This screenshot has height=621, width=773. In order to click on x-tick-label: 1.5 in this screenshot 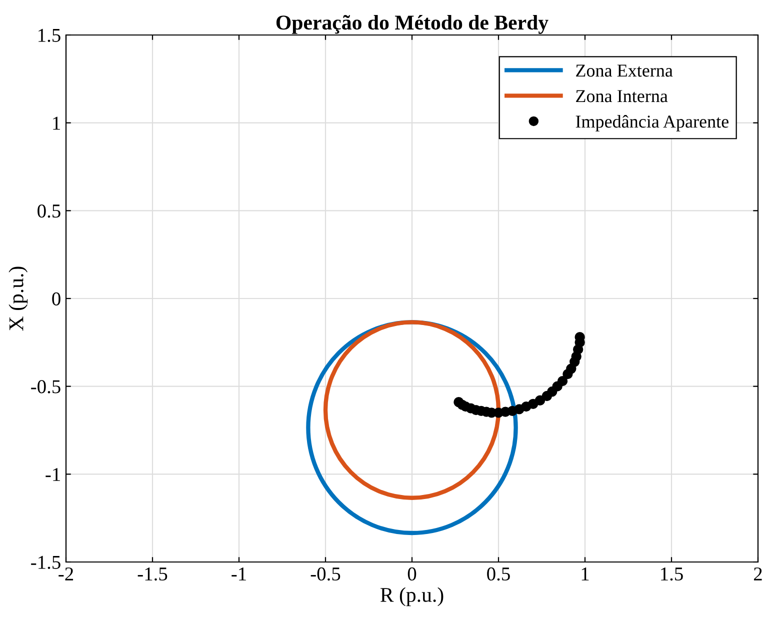, I will do `click(672, 574)`.